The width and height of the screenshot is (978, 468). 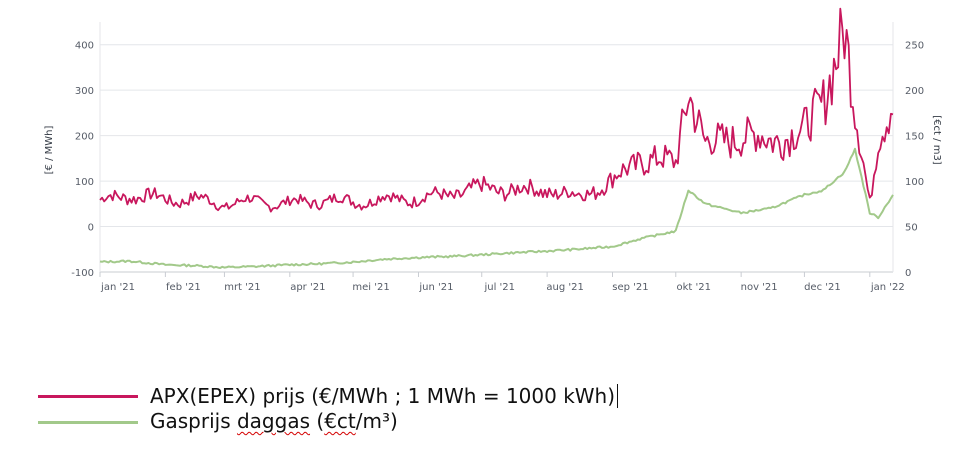 What do you see at coordinates (183, 287) in the screenshot?
I see `x-tick-label: feb '21` at bounding box center [183, 287].